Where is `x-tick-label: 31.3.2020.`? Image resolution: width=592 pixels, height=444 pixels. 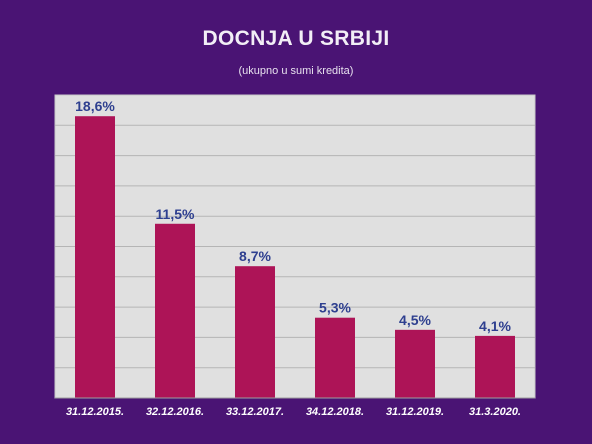
x-tick-label: 31.3.2020. is located at coordinates (495, 412).